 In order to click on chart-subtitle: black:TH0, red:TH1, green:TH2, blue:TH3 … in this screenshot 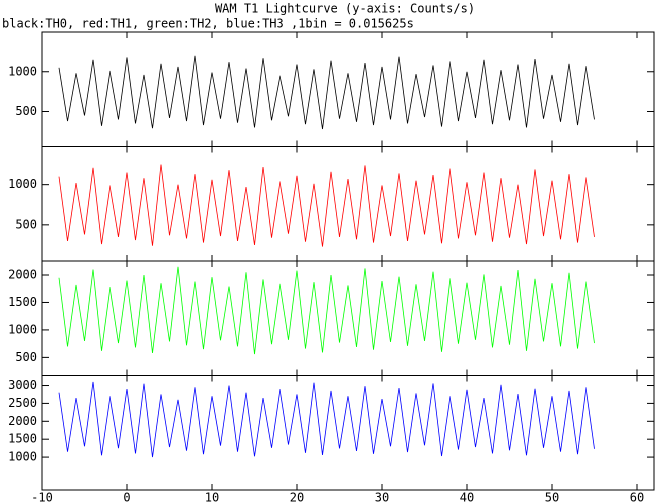, I will do `click(208, 24)`.